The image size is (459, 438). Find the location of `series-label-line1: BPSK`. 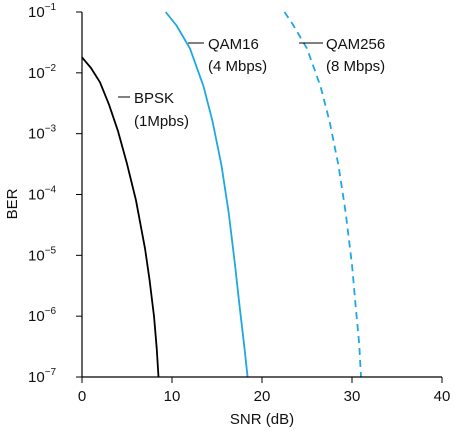

series-label-line1: BPSK is located at coordinates (154, 98).